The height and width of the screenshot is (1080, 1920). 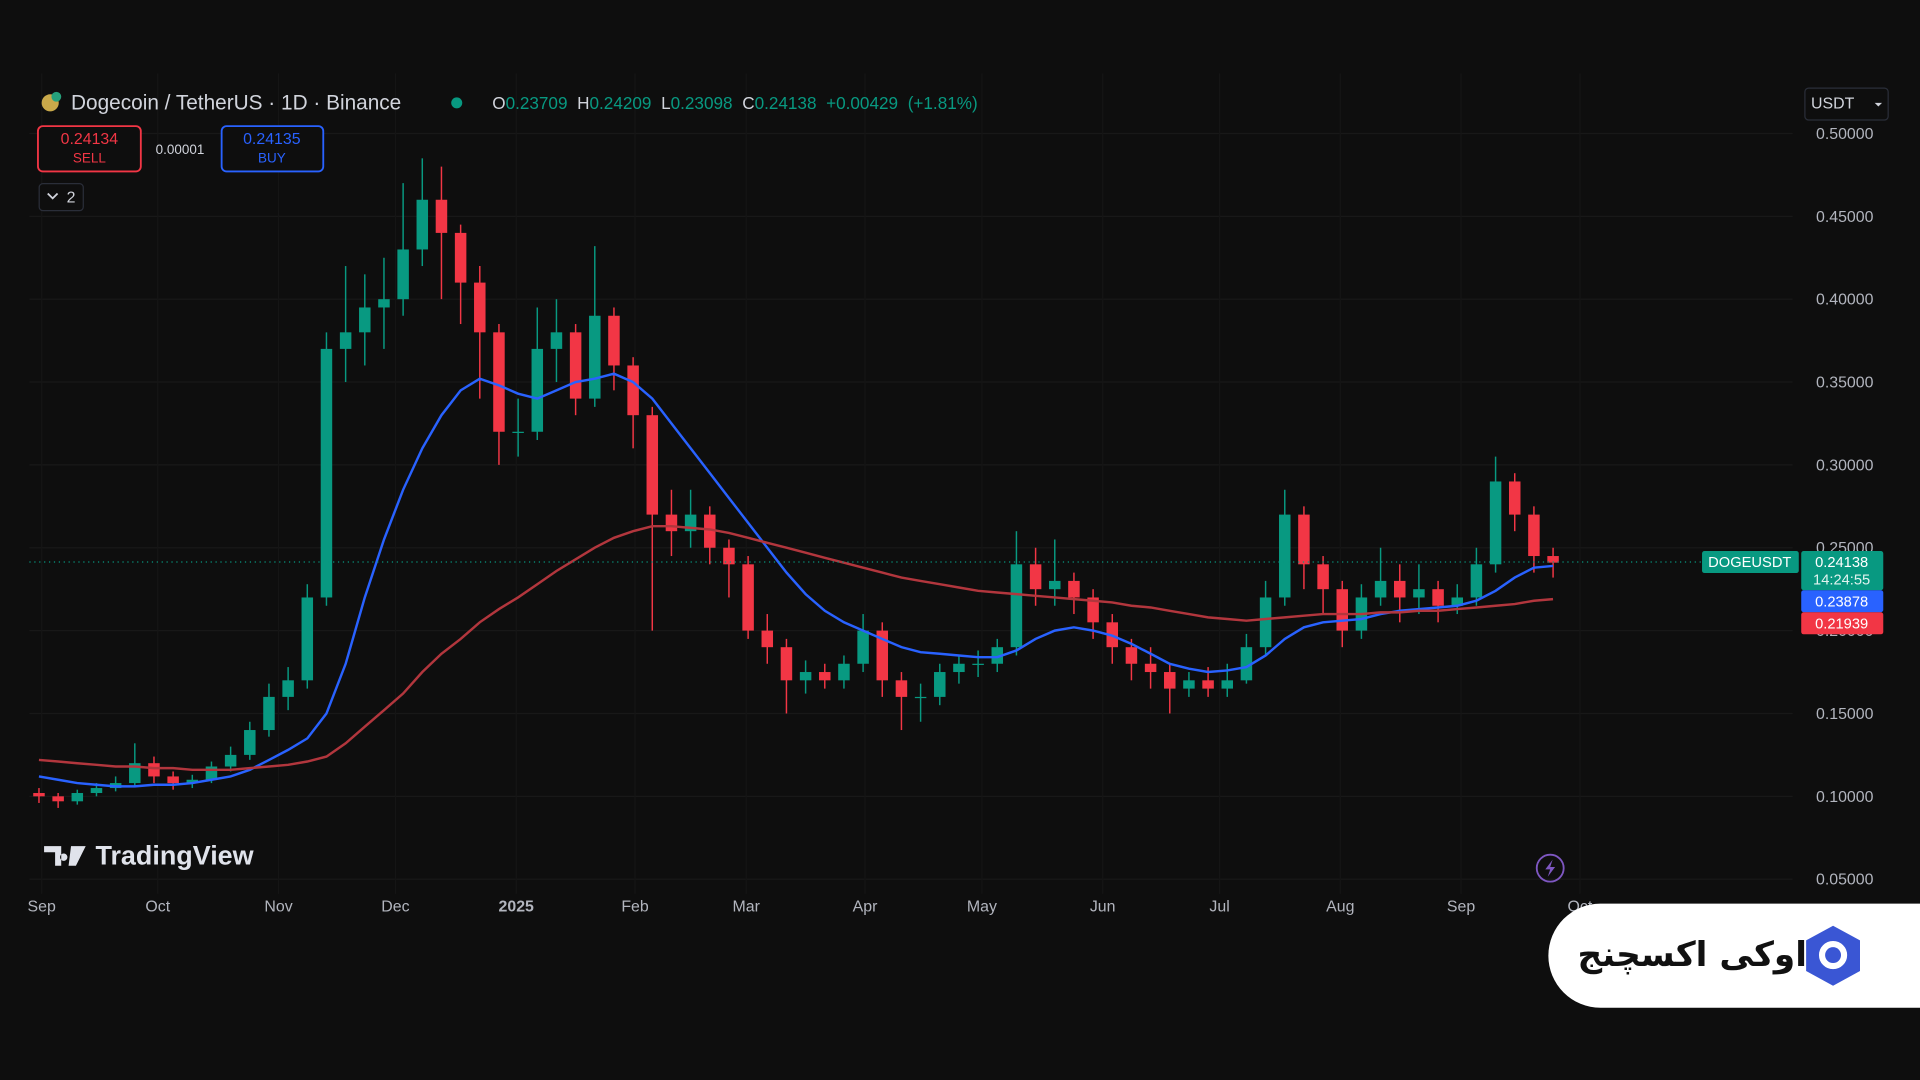 What do you see at coordinates (395, 907) in the screenshot?
I see `x-tick-label: Dec` at bounding box center [395, 907].